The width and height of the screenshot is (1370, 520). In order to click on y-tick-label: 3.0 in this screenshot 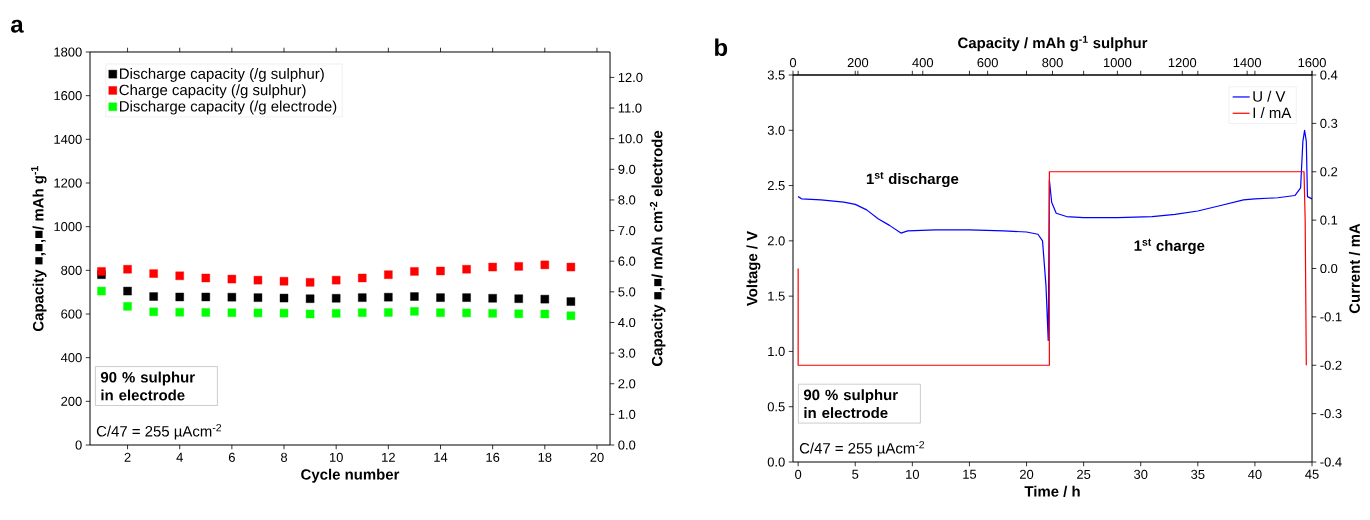, I will do `click(776, 130)`.